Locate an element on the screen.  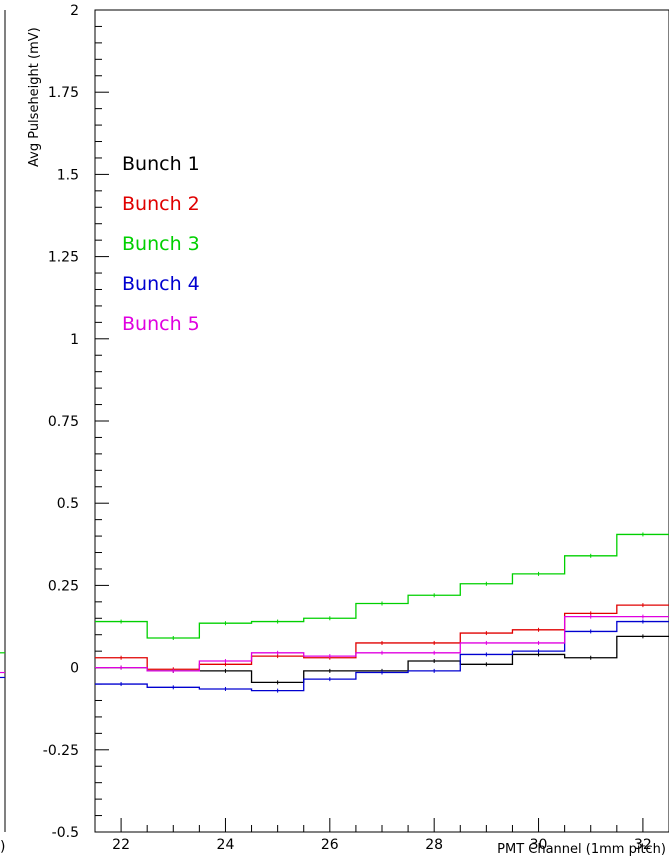
y-tick-label: -0.5 is located at coordinates (65, 833).